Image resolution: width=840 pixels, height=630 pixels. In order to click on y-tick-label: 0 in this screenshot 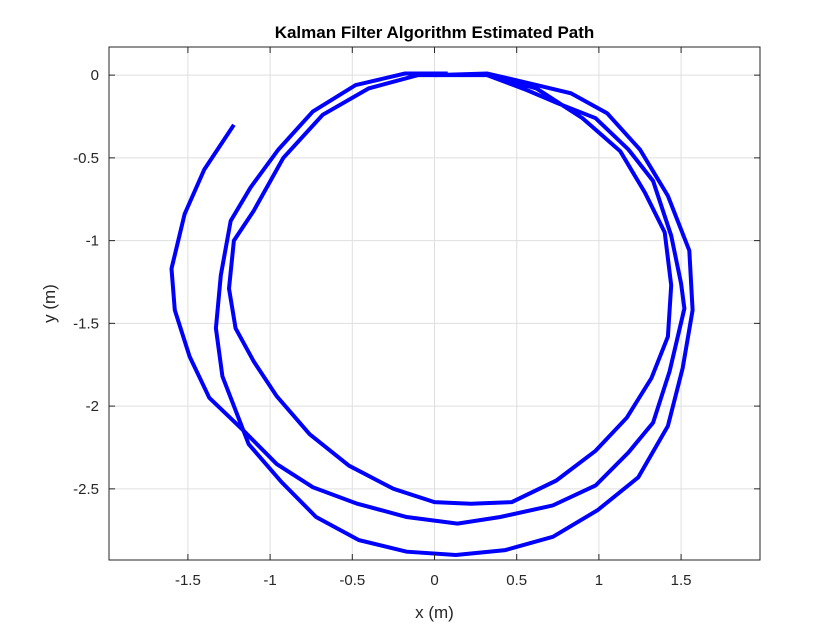, I will do `click(95, 75)`.